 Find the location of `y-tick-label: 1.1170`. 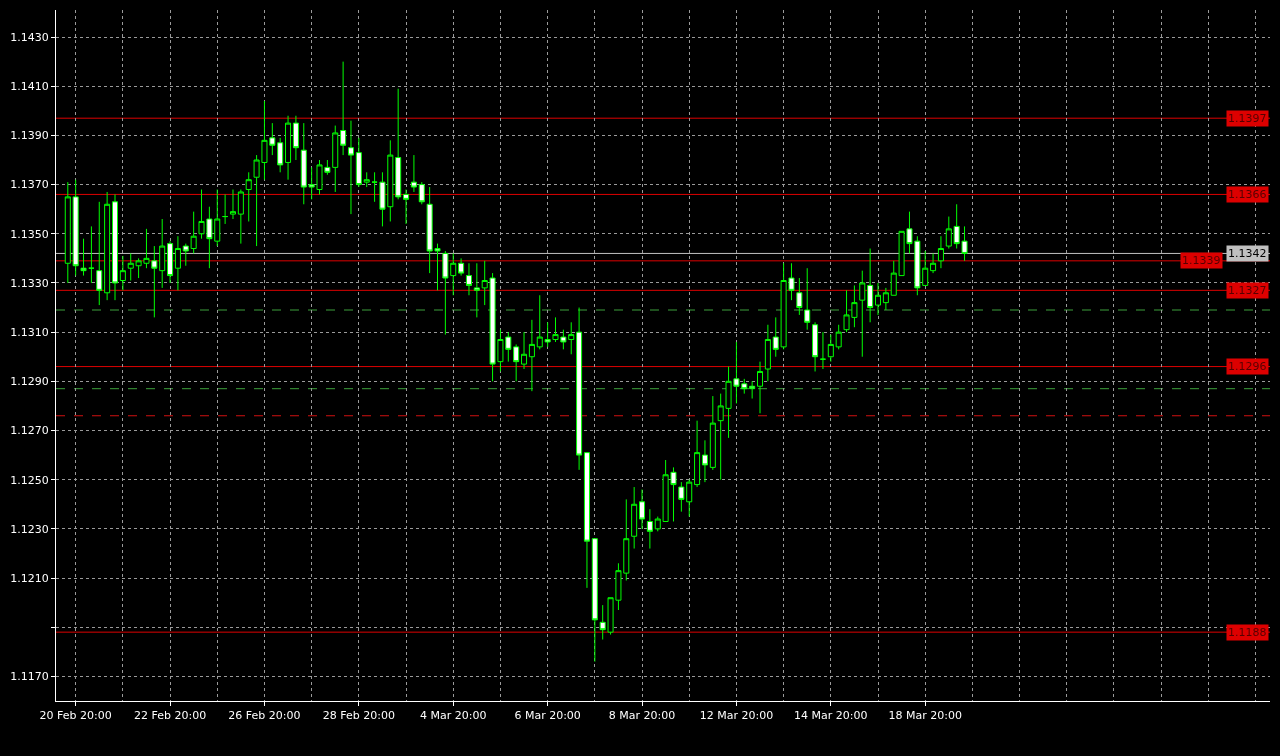

y-tick-label: 1.1170 is located at coordinates (29, 677).